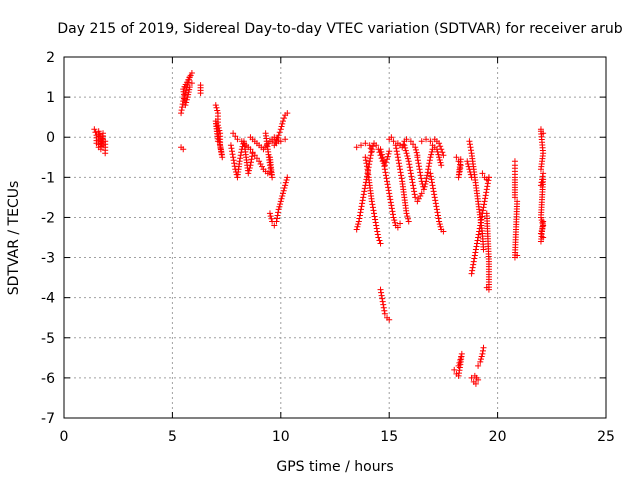 The image size is (640, 480). What do you see at coordinates (334, 467) in the screenshot?
I see `x-axis-label: GPS time / hours` at bounding box center [334, 467].